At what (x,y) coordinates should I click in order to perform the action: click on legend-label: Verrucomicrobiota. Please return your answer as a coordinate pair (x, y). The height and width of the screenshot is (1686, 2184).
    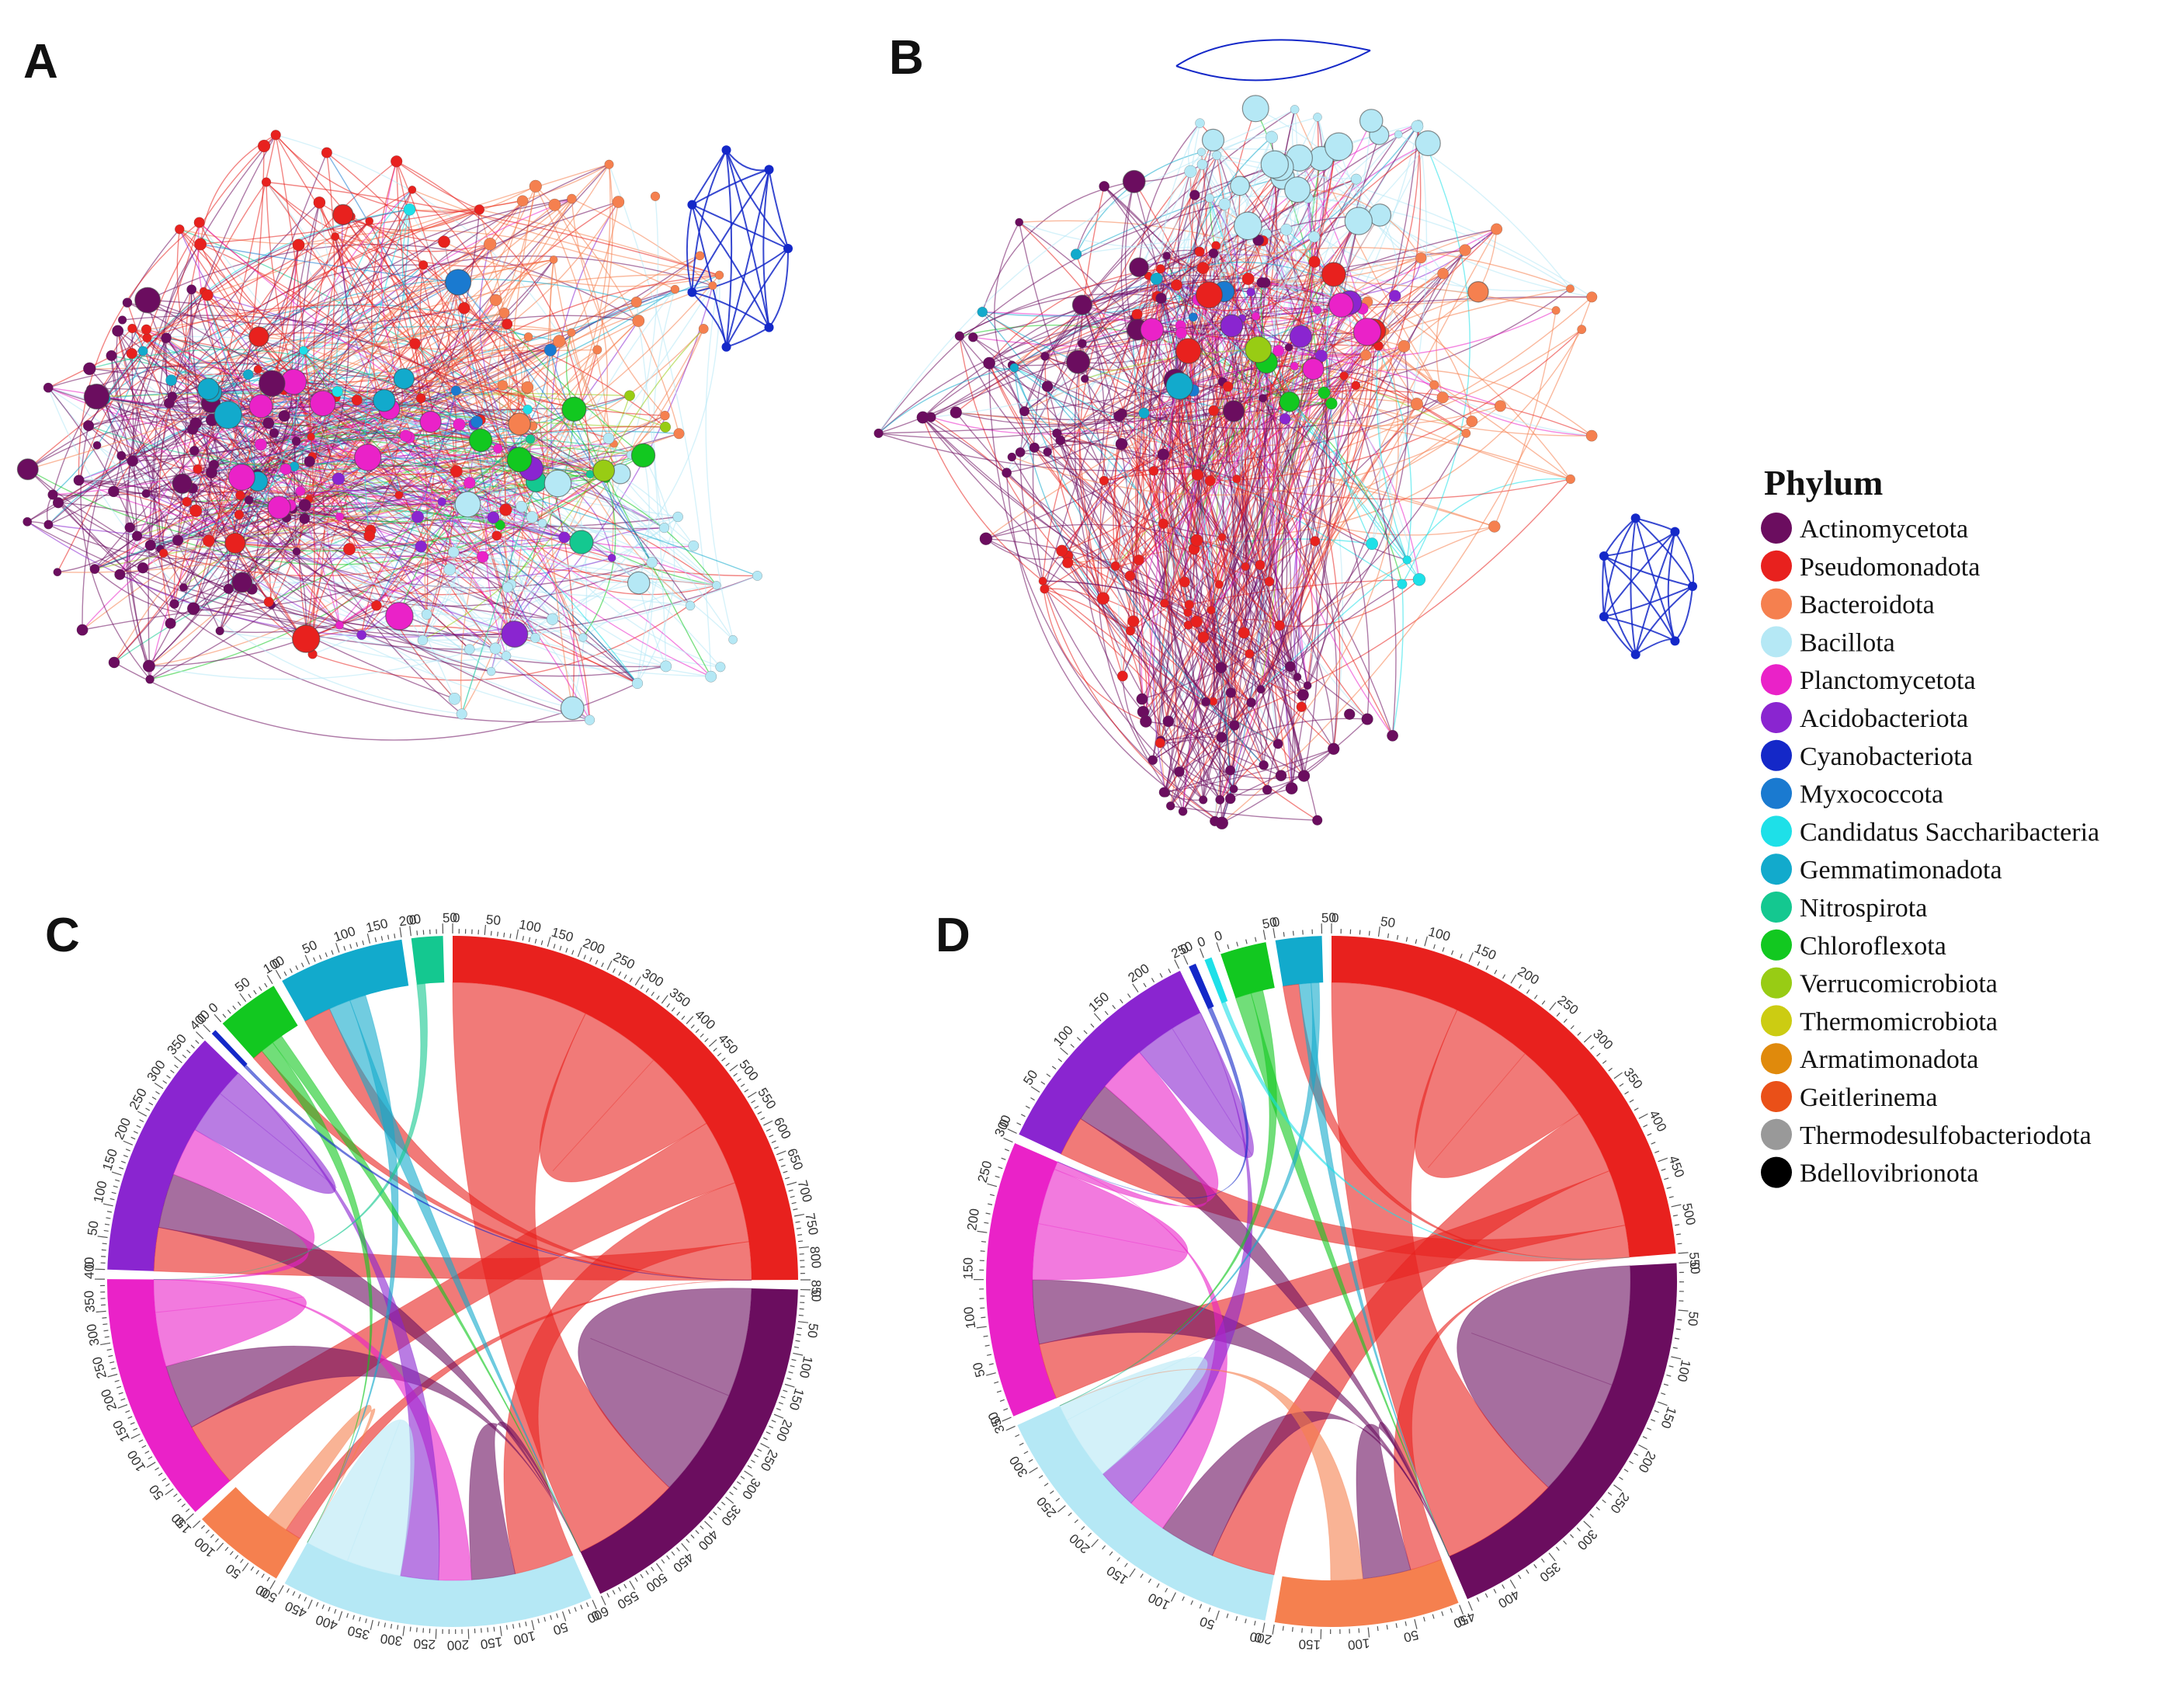
    Looking at the image, I should click on (1899, 984).